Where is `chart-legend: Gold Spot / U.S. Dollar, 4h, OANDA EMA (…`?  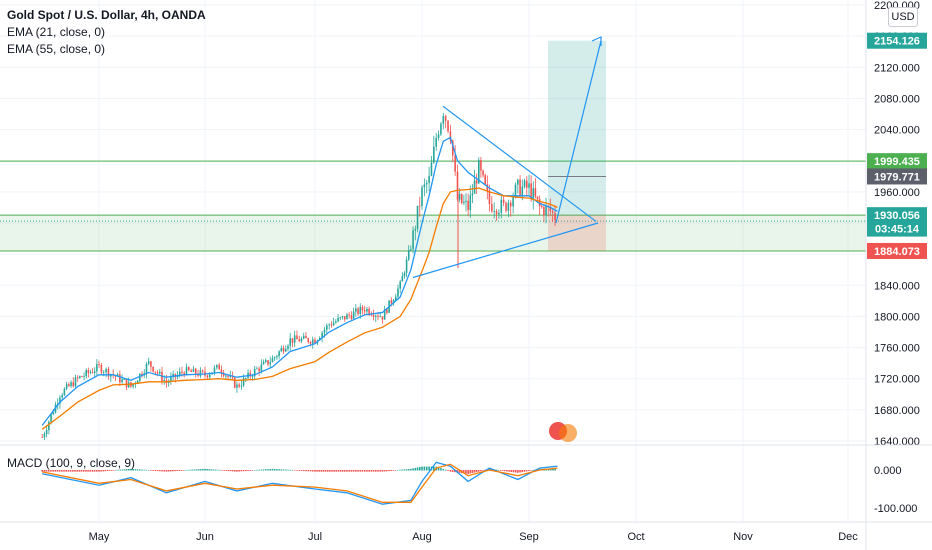 chart-legend: Gold Spot / U.S. Dollar, 4h, OANDA EMA (… is located at coordinates (106, 32).